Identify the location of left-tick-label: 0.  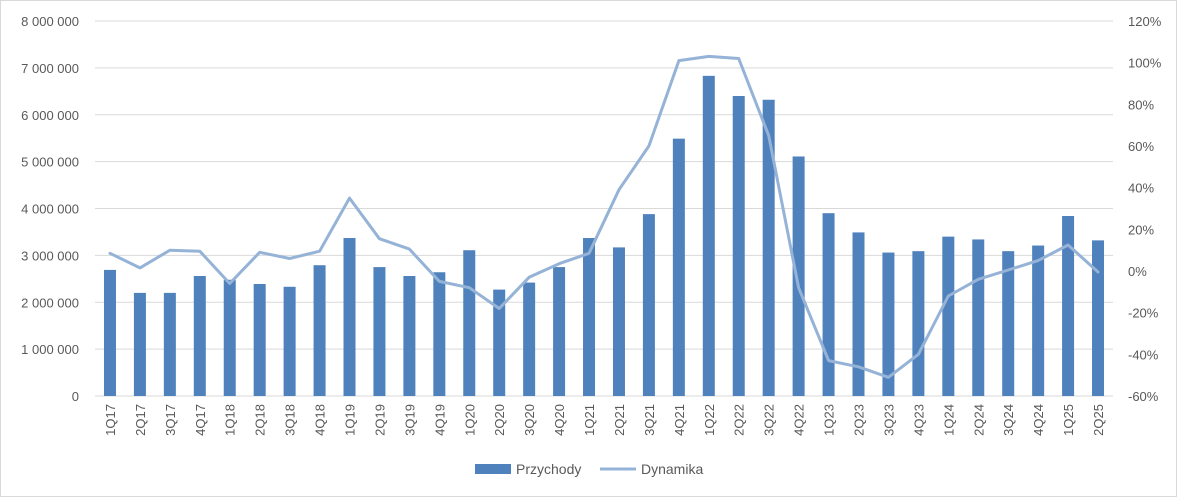
(75, 396).